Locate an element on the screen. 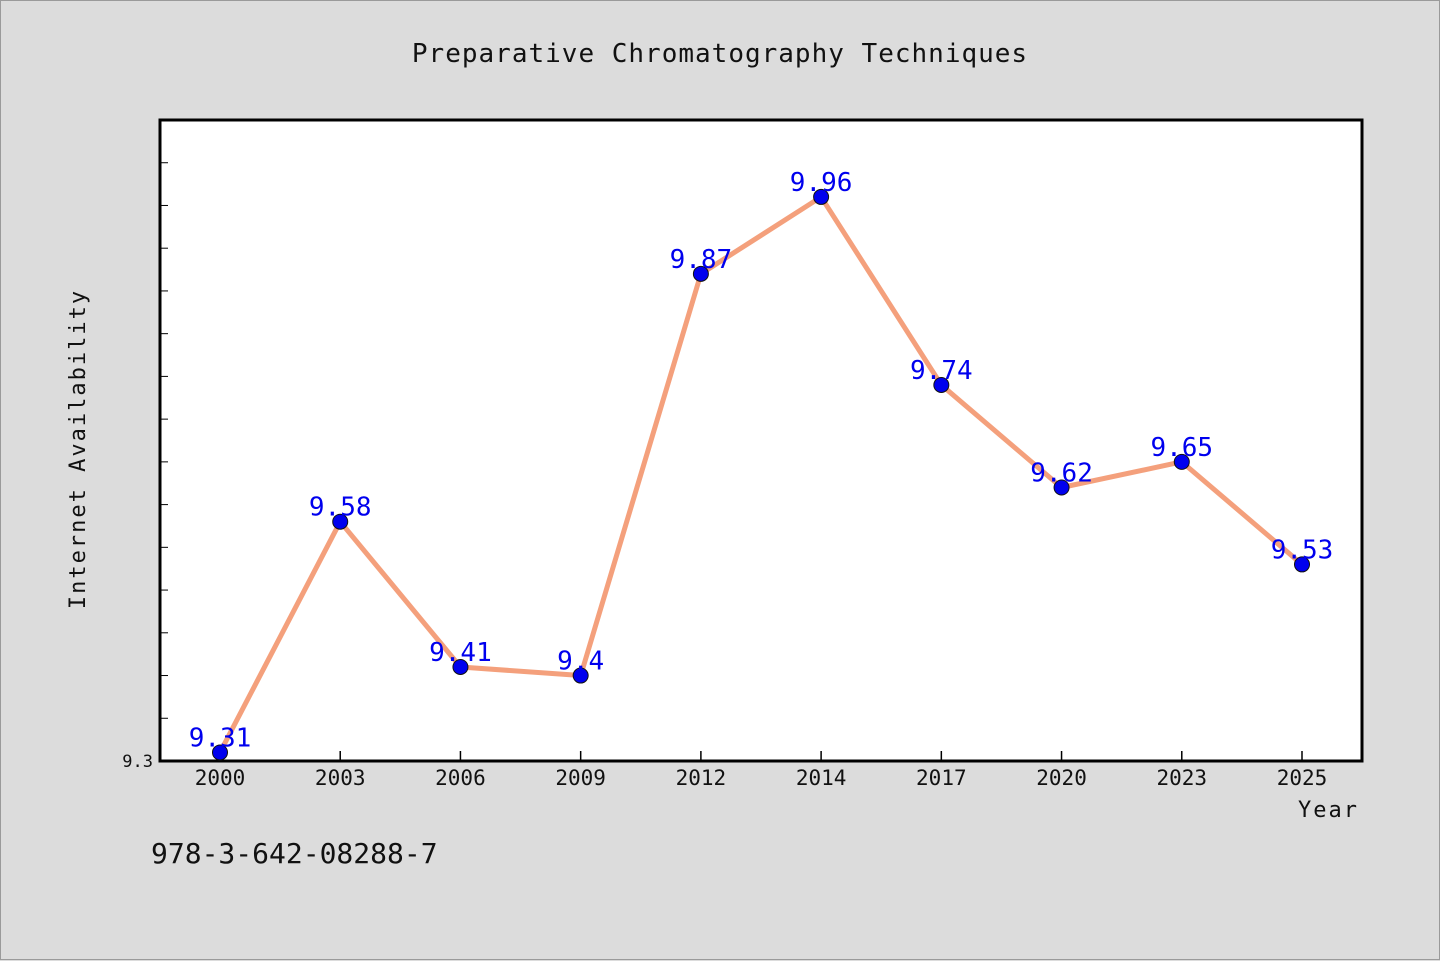 This screenshot has height=961, width=1440. x-tick-label: 2020 is located at coordinates (1061, 778).